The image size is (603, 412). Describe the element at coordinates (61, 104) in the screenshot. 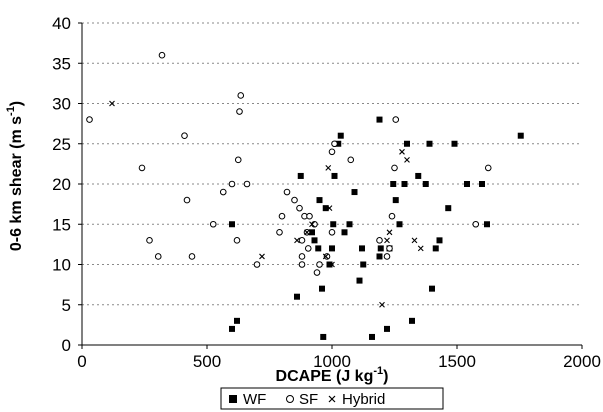

I see `y-tick-label-6: 30` at that location.